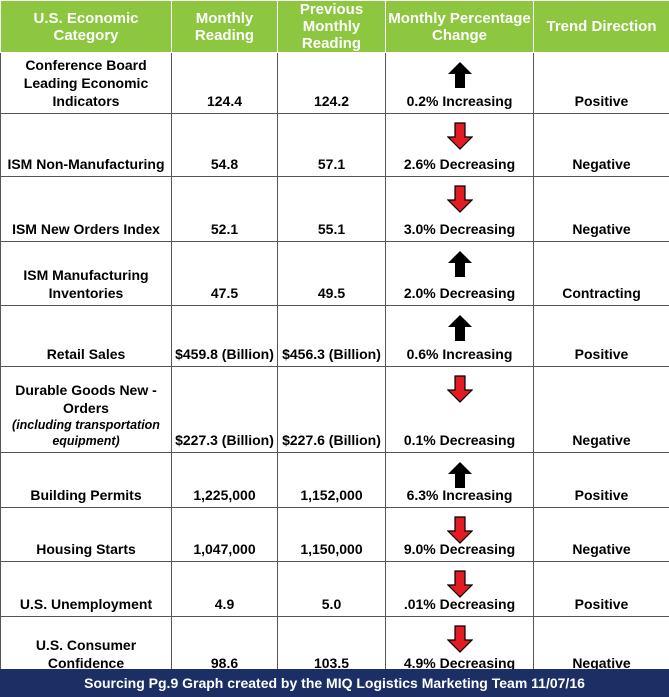 The width and height of the screenshot is (669, 697). Describe the element at coordinates (459, 354) in the screenshot. I see `percentage-change-label: 0.6% Increasing` at that location.